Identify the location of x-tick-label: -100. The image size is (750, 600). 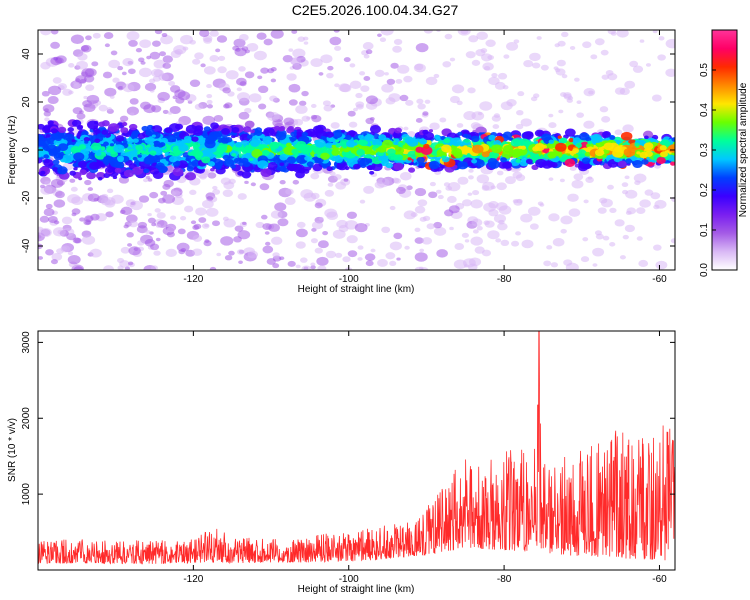
(349, 279).